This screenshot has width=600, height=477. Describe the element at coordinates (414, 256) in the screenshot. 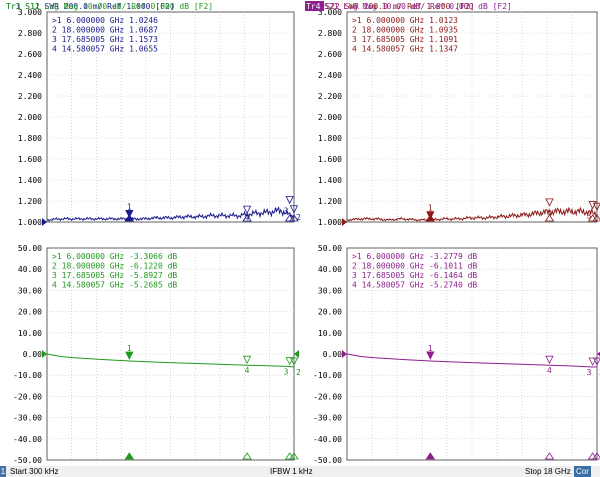

I see `marker-readout-row: >1 6.000000 GHz -3.2779 dB` at that location.